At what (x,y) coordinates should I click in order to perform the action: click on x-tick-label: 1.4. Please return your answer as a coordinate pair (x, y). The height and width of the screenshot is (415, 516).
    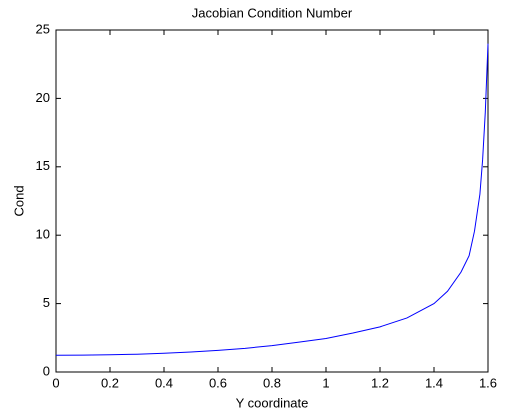
    Looking at the image, I should click on (434, 382).